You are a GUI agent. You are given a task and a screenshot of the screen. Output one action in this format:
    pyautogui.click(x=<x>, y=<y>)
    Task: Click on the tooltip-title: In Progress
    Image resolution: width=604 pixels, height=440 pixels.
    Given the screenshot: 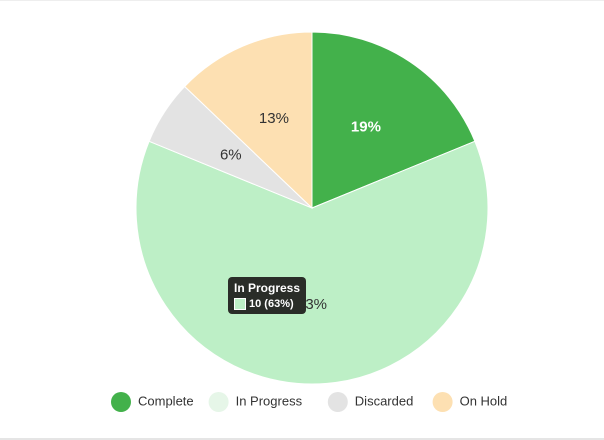 What is the action you would take?
    pyautogui.click(x=267, y=288)
    